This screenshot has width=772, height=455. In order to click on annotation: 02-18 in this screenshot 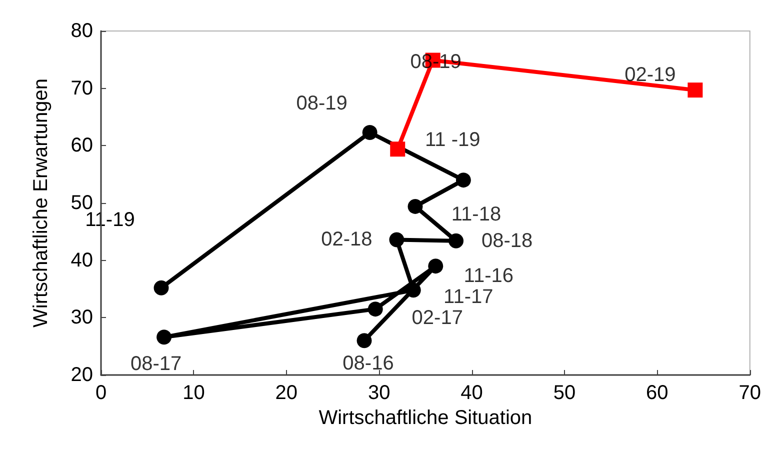, I will do `click(346, 239)`.